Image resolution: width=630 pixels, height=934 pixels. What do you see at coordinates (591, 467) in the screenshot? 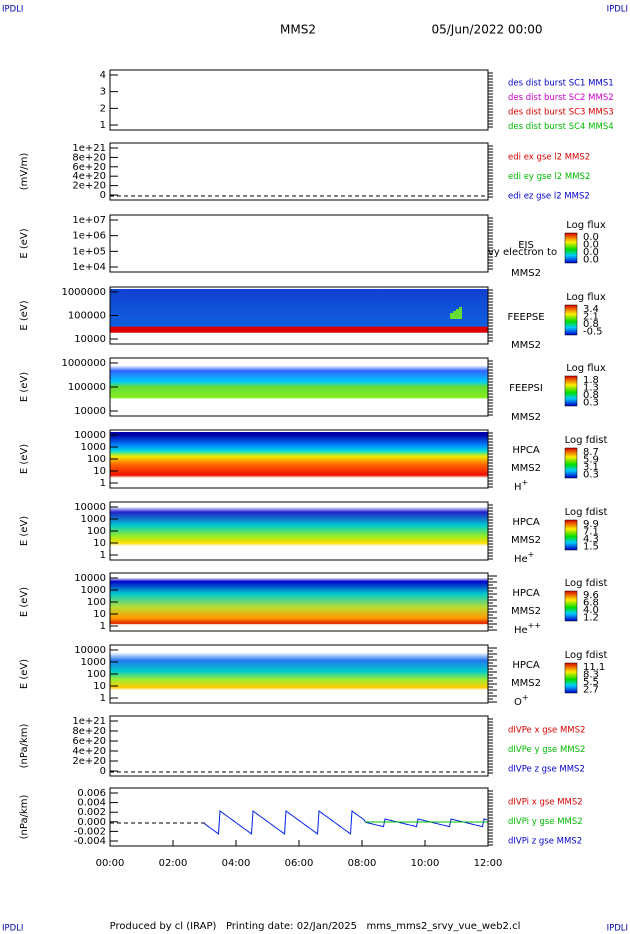
I see `colorbar-label: 3.1` at bounding box center [591, 467].